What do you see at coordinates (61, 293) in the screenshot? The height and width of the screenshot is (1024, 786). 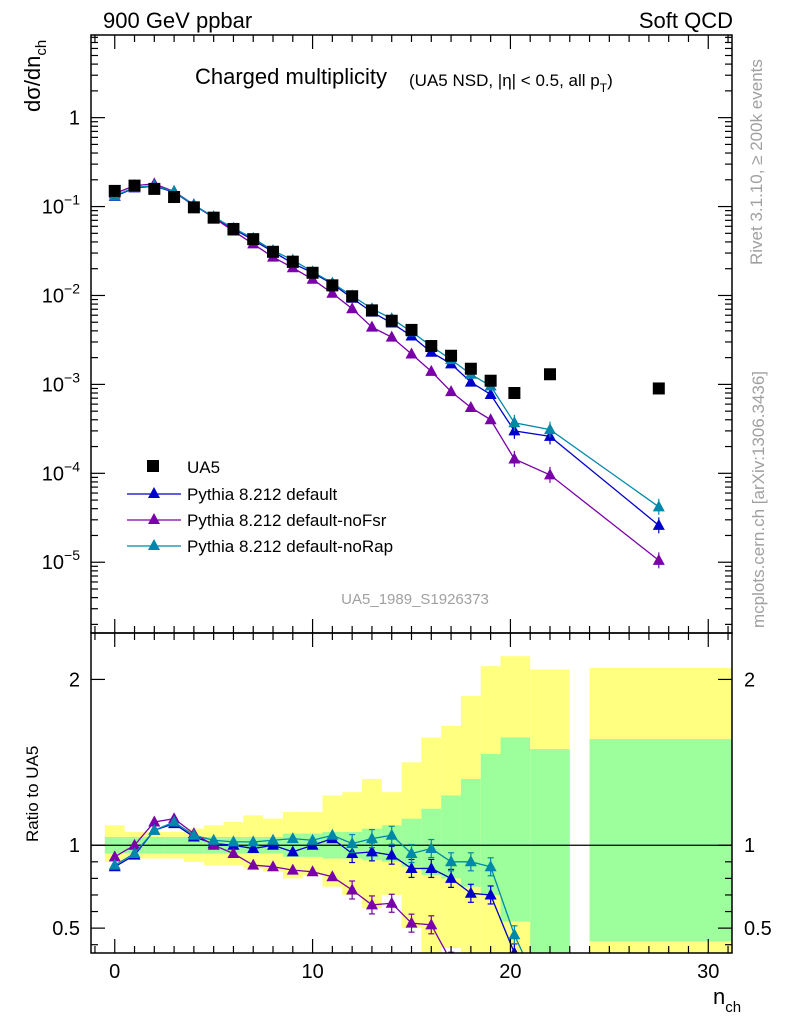 I see `main-y-tick-label: 10⁻²` at bounding box center [61, 293].